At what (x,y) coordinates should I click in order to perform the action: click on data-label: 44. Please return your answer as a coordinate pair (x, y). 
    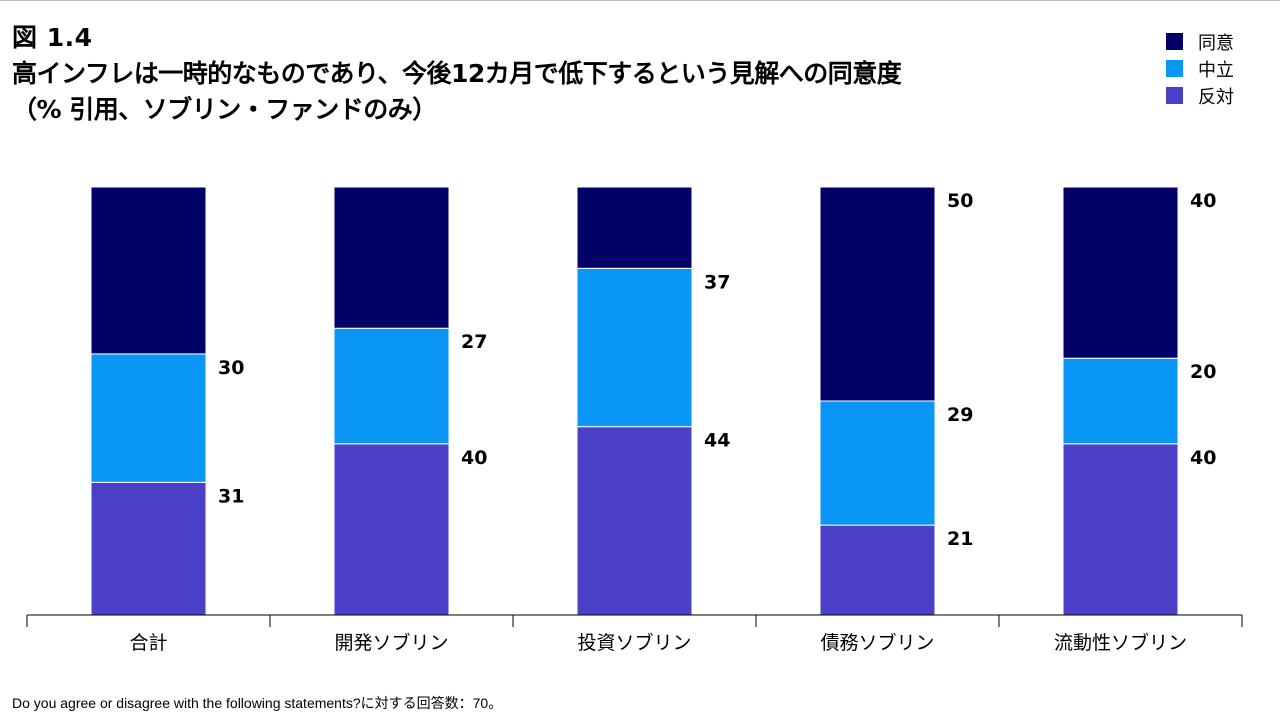
    Looking at the image, I should click on (717, 441).